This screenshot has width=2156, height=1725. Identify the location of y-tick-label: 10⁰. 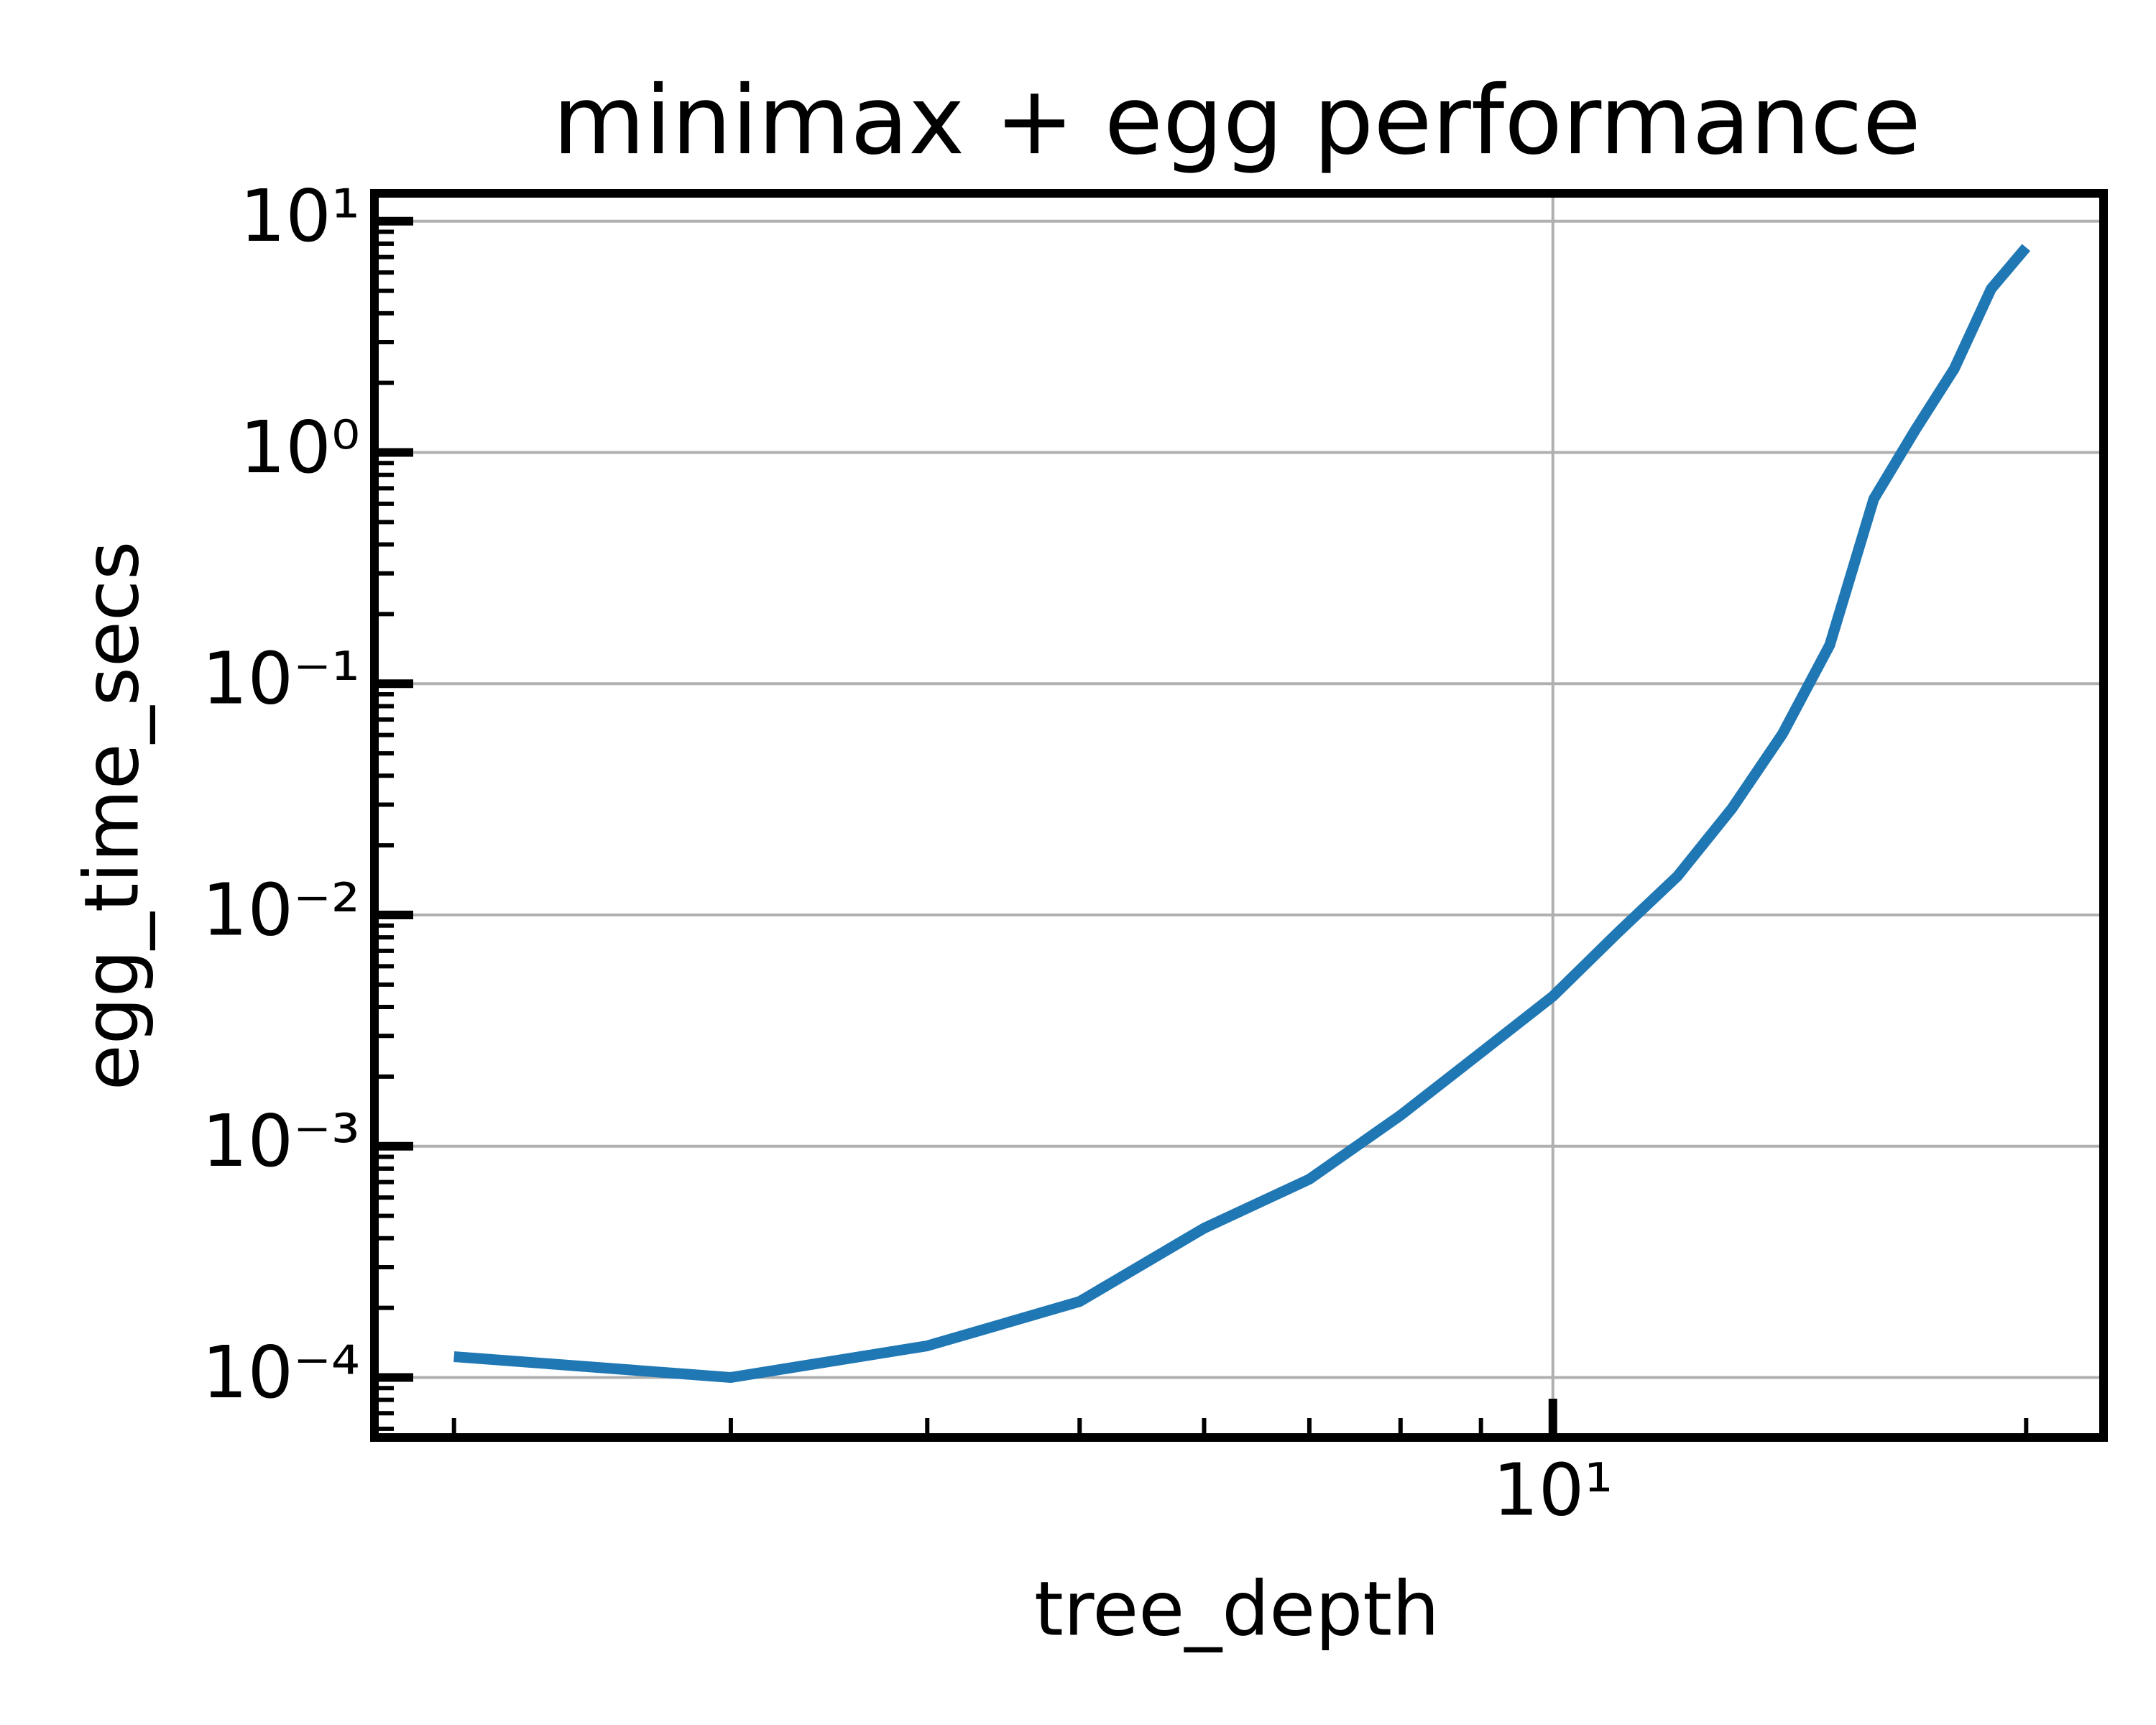
(300, 447).